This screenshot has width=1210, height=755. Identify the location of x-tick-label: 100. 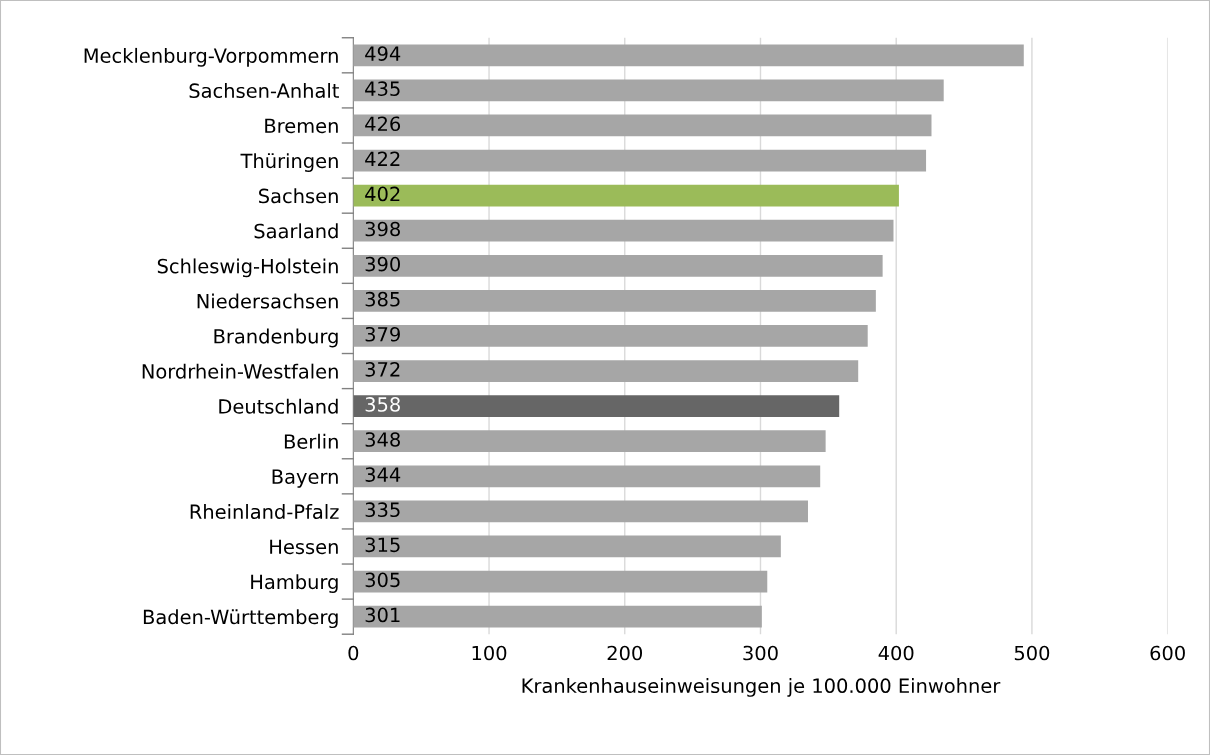
(489, 653).